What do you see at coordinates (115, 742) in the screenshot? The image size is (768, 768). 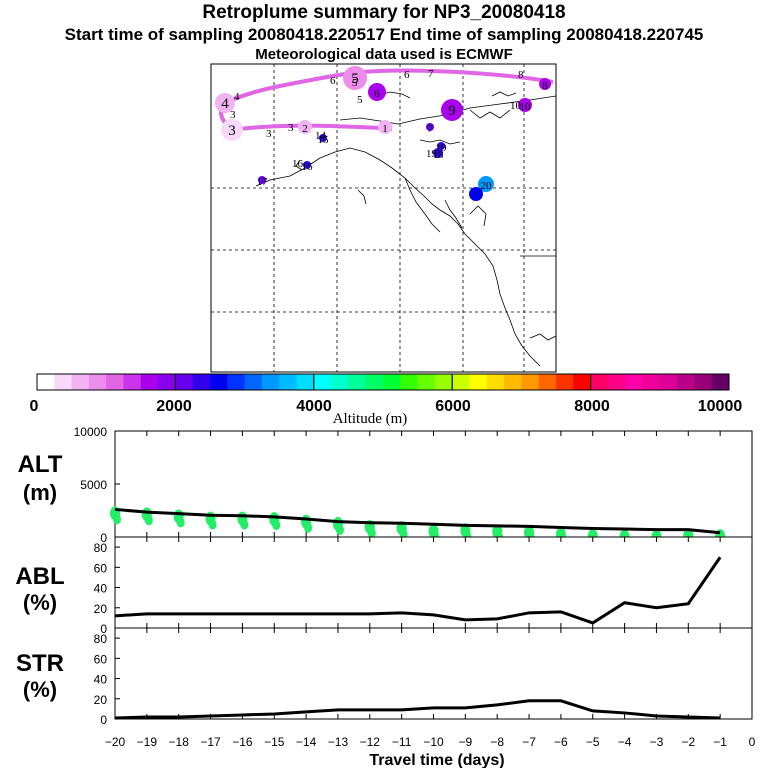 I see `x-tick-label: −20` at bounding box center [115, 742].